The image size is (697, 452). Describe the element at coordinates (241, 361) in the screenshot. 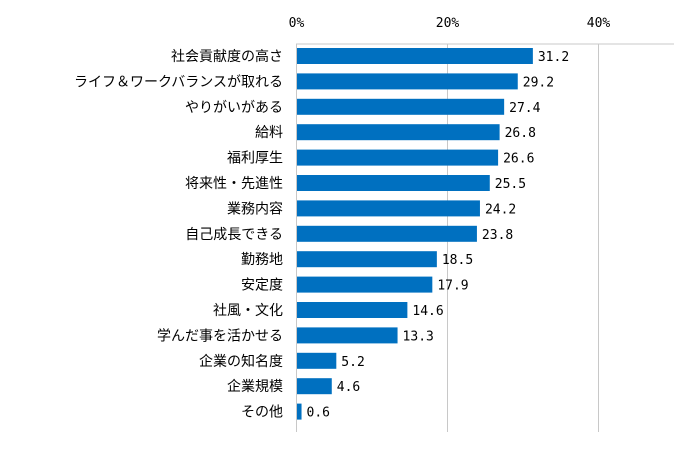

I see `category-label: 企業の知名度` at that location.